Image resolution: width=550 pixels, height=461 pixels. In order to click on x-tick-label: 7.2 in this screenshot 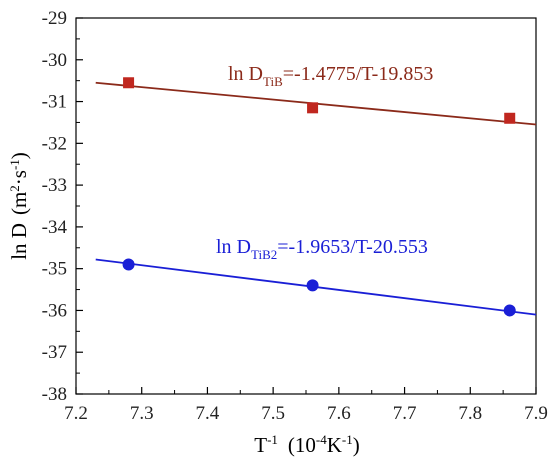, I will do `click(76, 413)`.